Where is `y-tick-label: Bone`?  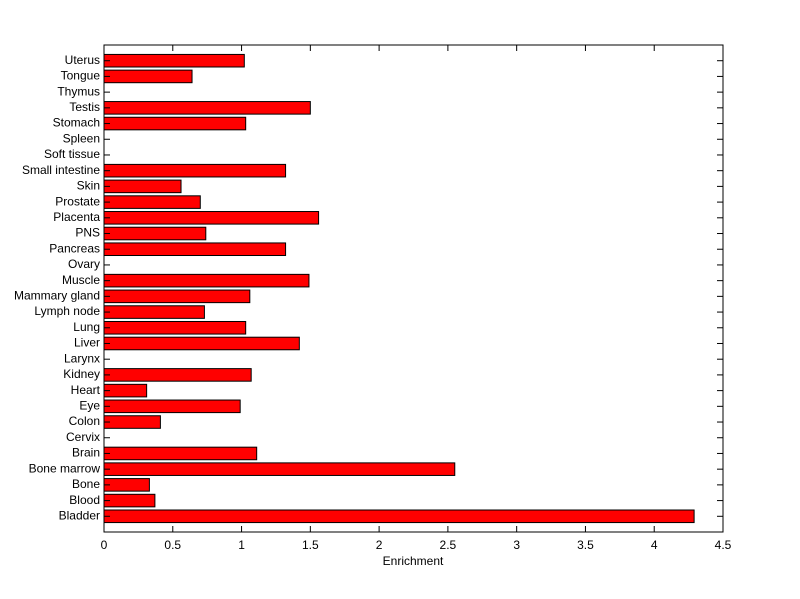 y-tick-label: Bone is located at coordinates (86, 484).